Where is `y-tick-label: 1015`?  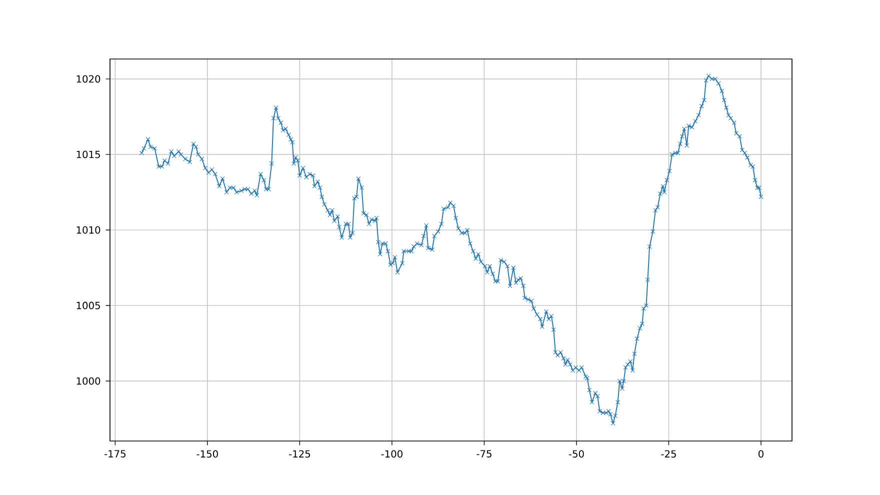 y-tick-label: 1015 is located at coordinates (88, 154).